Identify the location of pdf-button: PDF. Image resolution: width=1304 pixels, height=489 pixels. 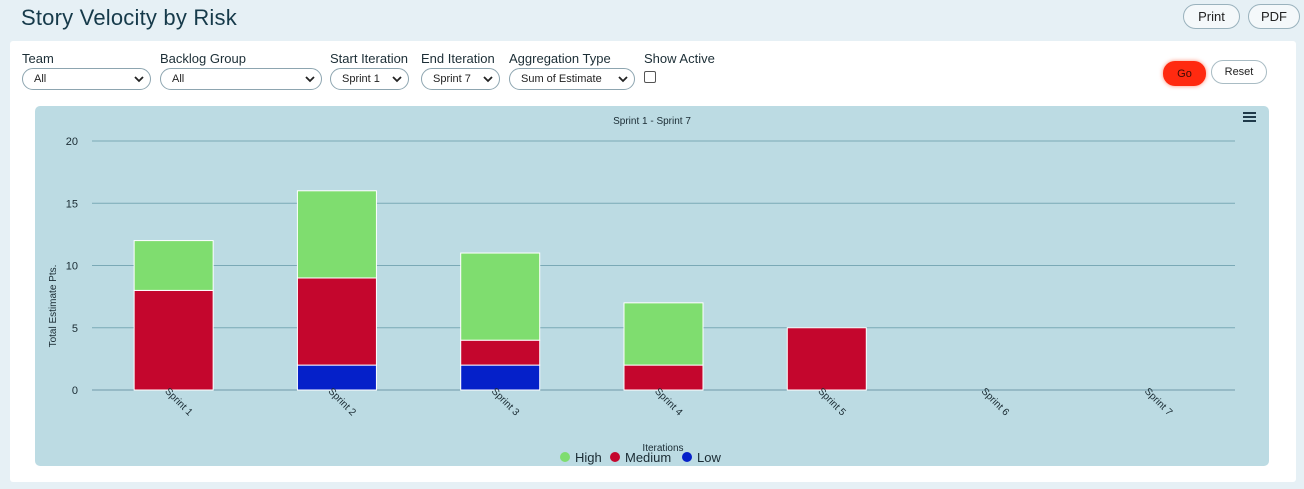
(1274, 16).